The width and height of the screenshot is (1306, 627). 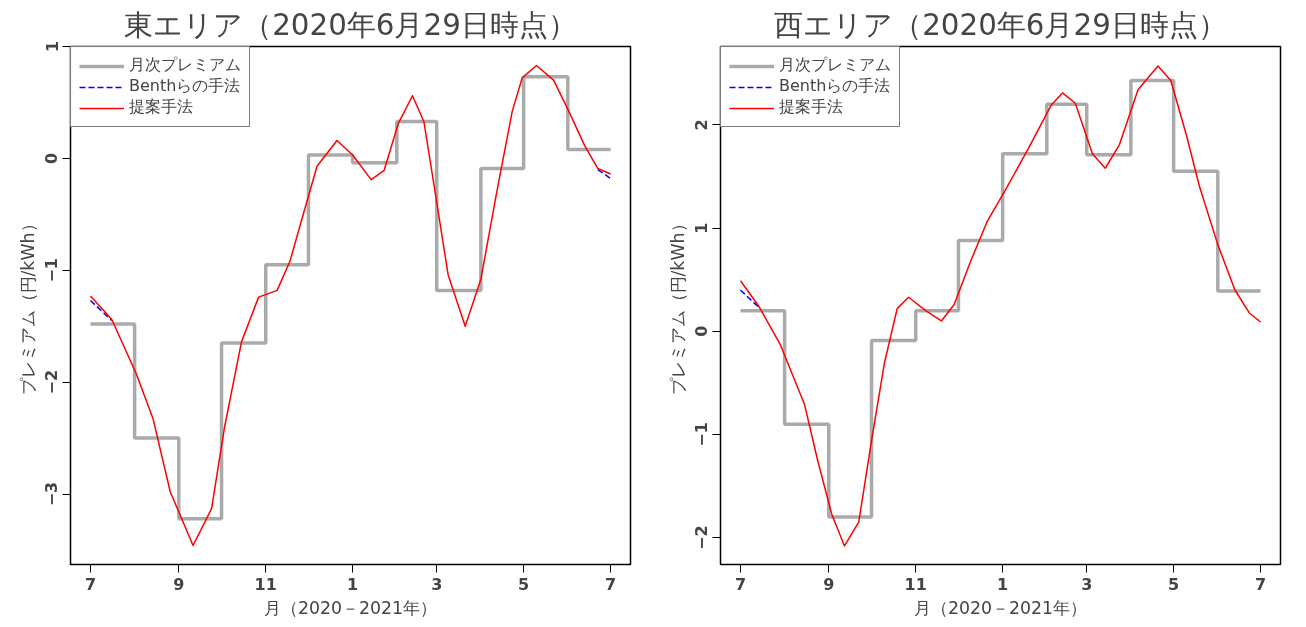 I want to click on chart-title: 西エリア（2020年6月29日時点）, so click(x=1000, y=24).